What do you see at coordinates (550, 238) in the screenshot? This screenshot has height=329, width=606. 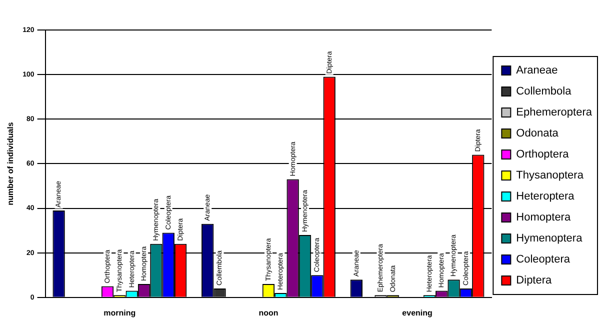 I see `legend-label: Hymenoptera` at bounding box center [550, 238].